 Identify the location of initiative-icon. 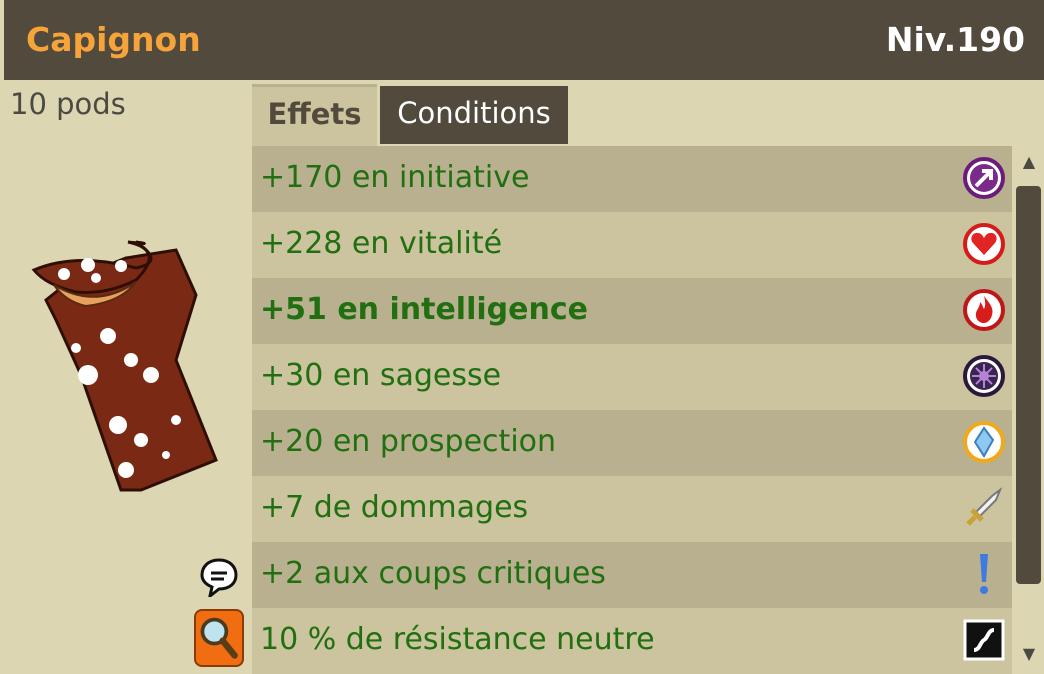
(984, 178).